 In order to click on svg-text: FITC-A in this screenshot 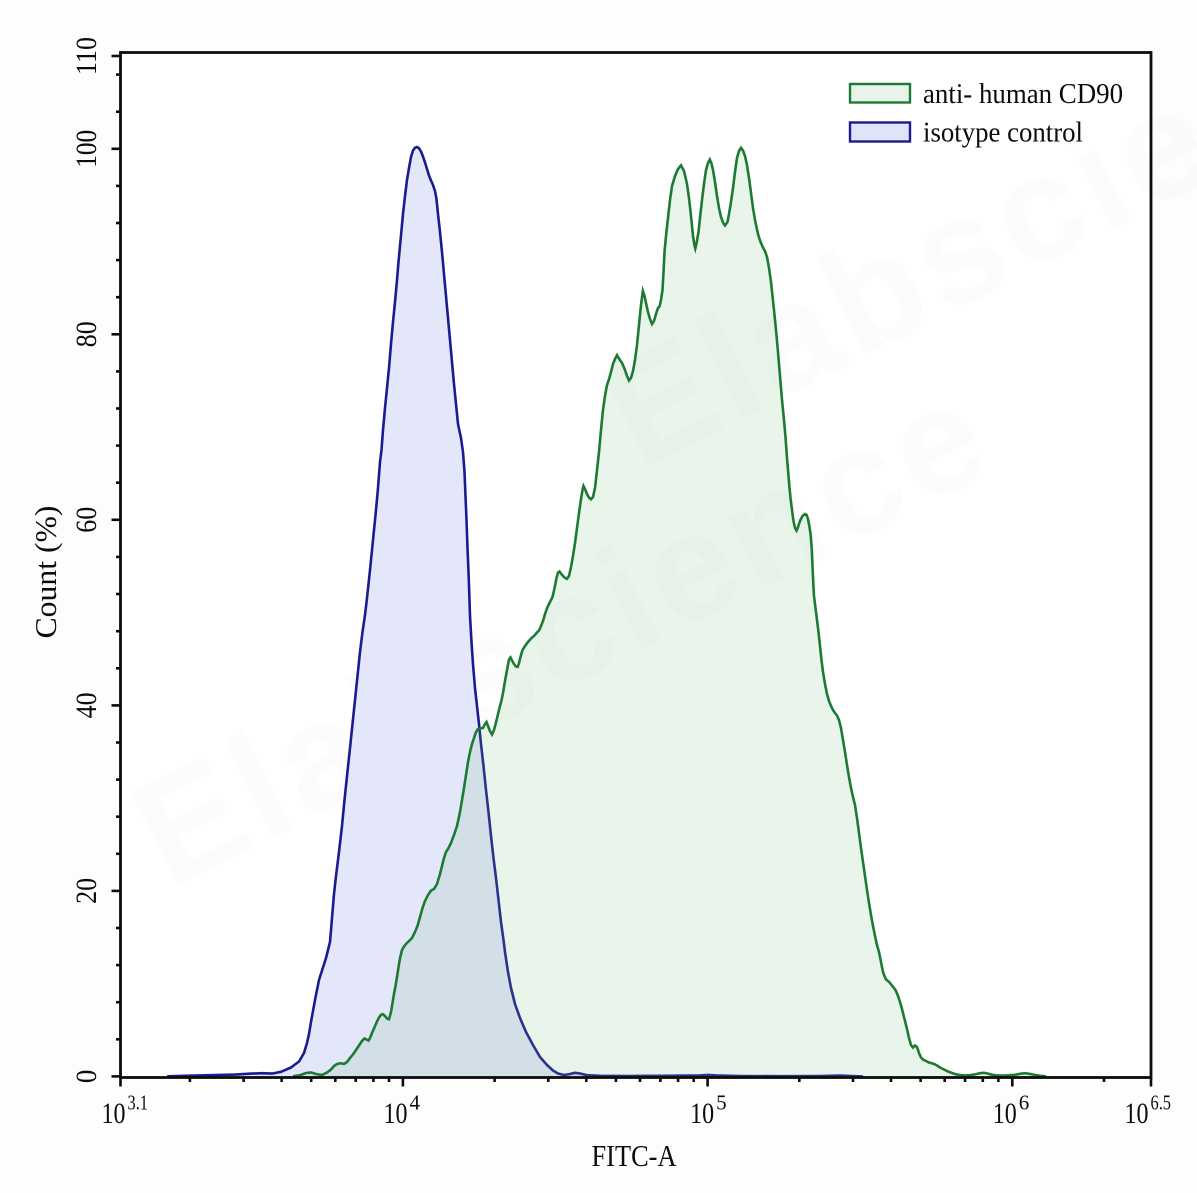, I will do `click(635, 1155)`.